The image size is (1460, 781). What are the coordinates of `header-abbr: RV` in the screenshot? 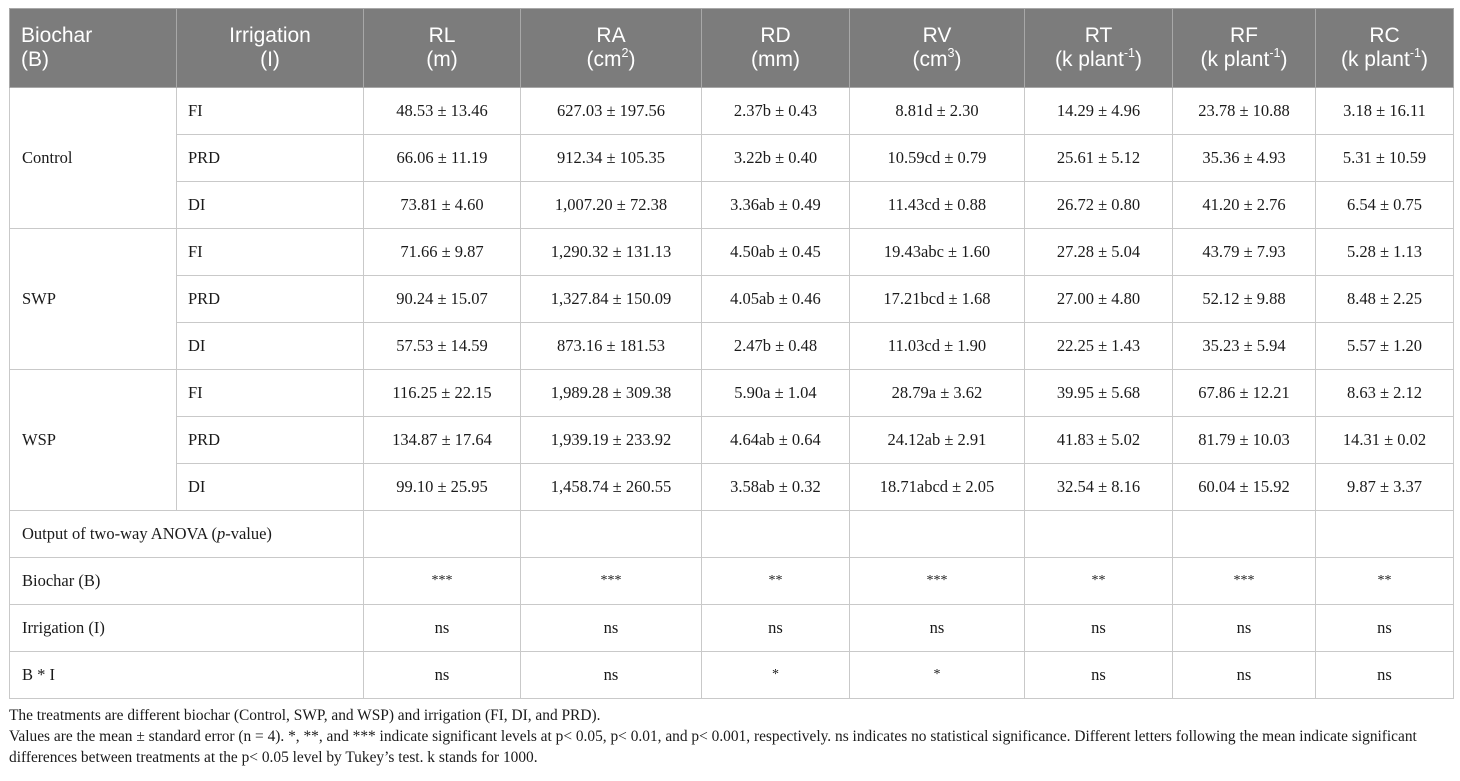 It's located at (937, 35).